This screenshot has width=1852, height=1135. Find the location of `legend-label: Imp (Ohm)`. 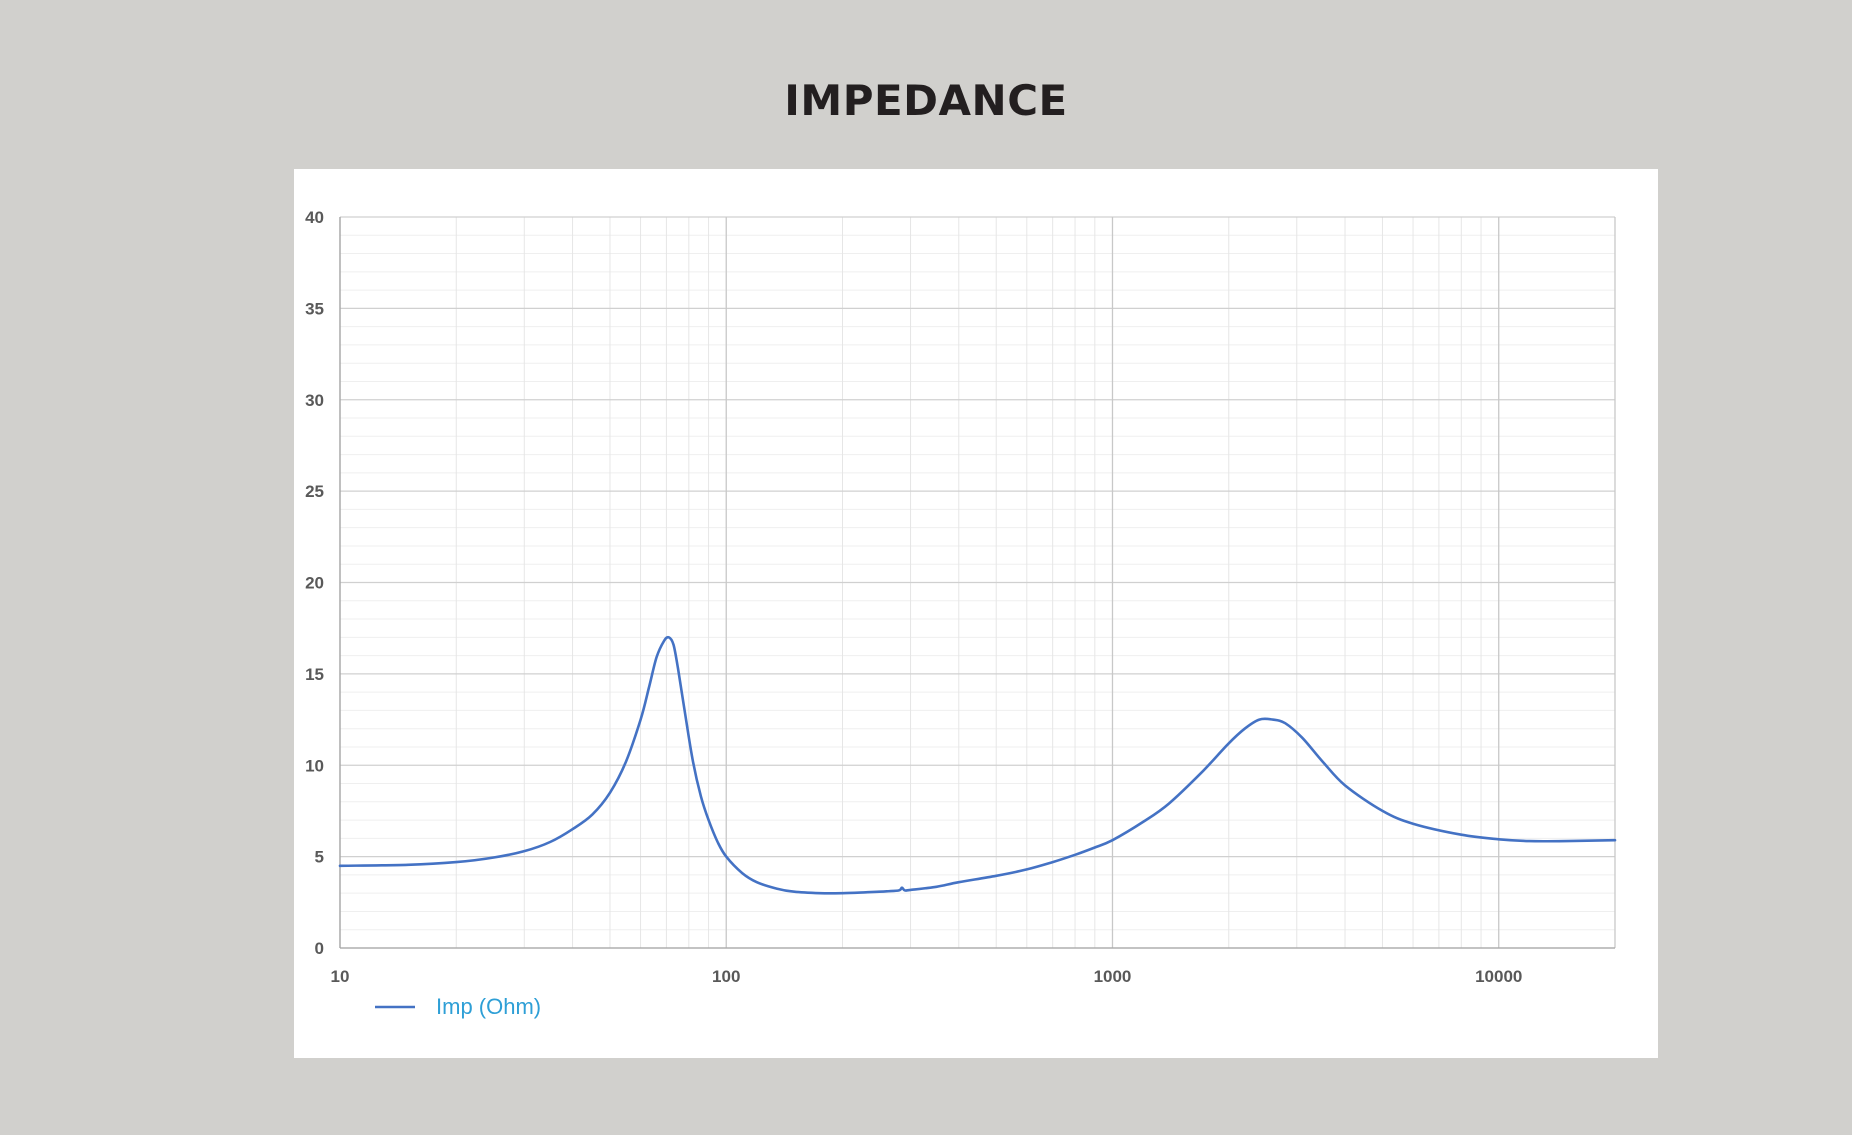

legend-label: Imp (Ohm) is located at coordinates (488, 1006).